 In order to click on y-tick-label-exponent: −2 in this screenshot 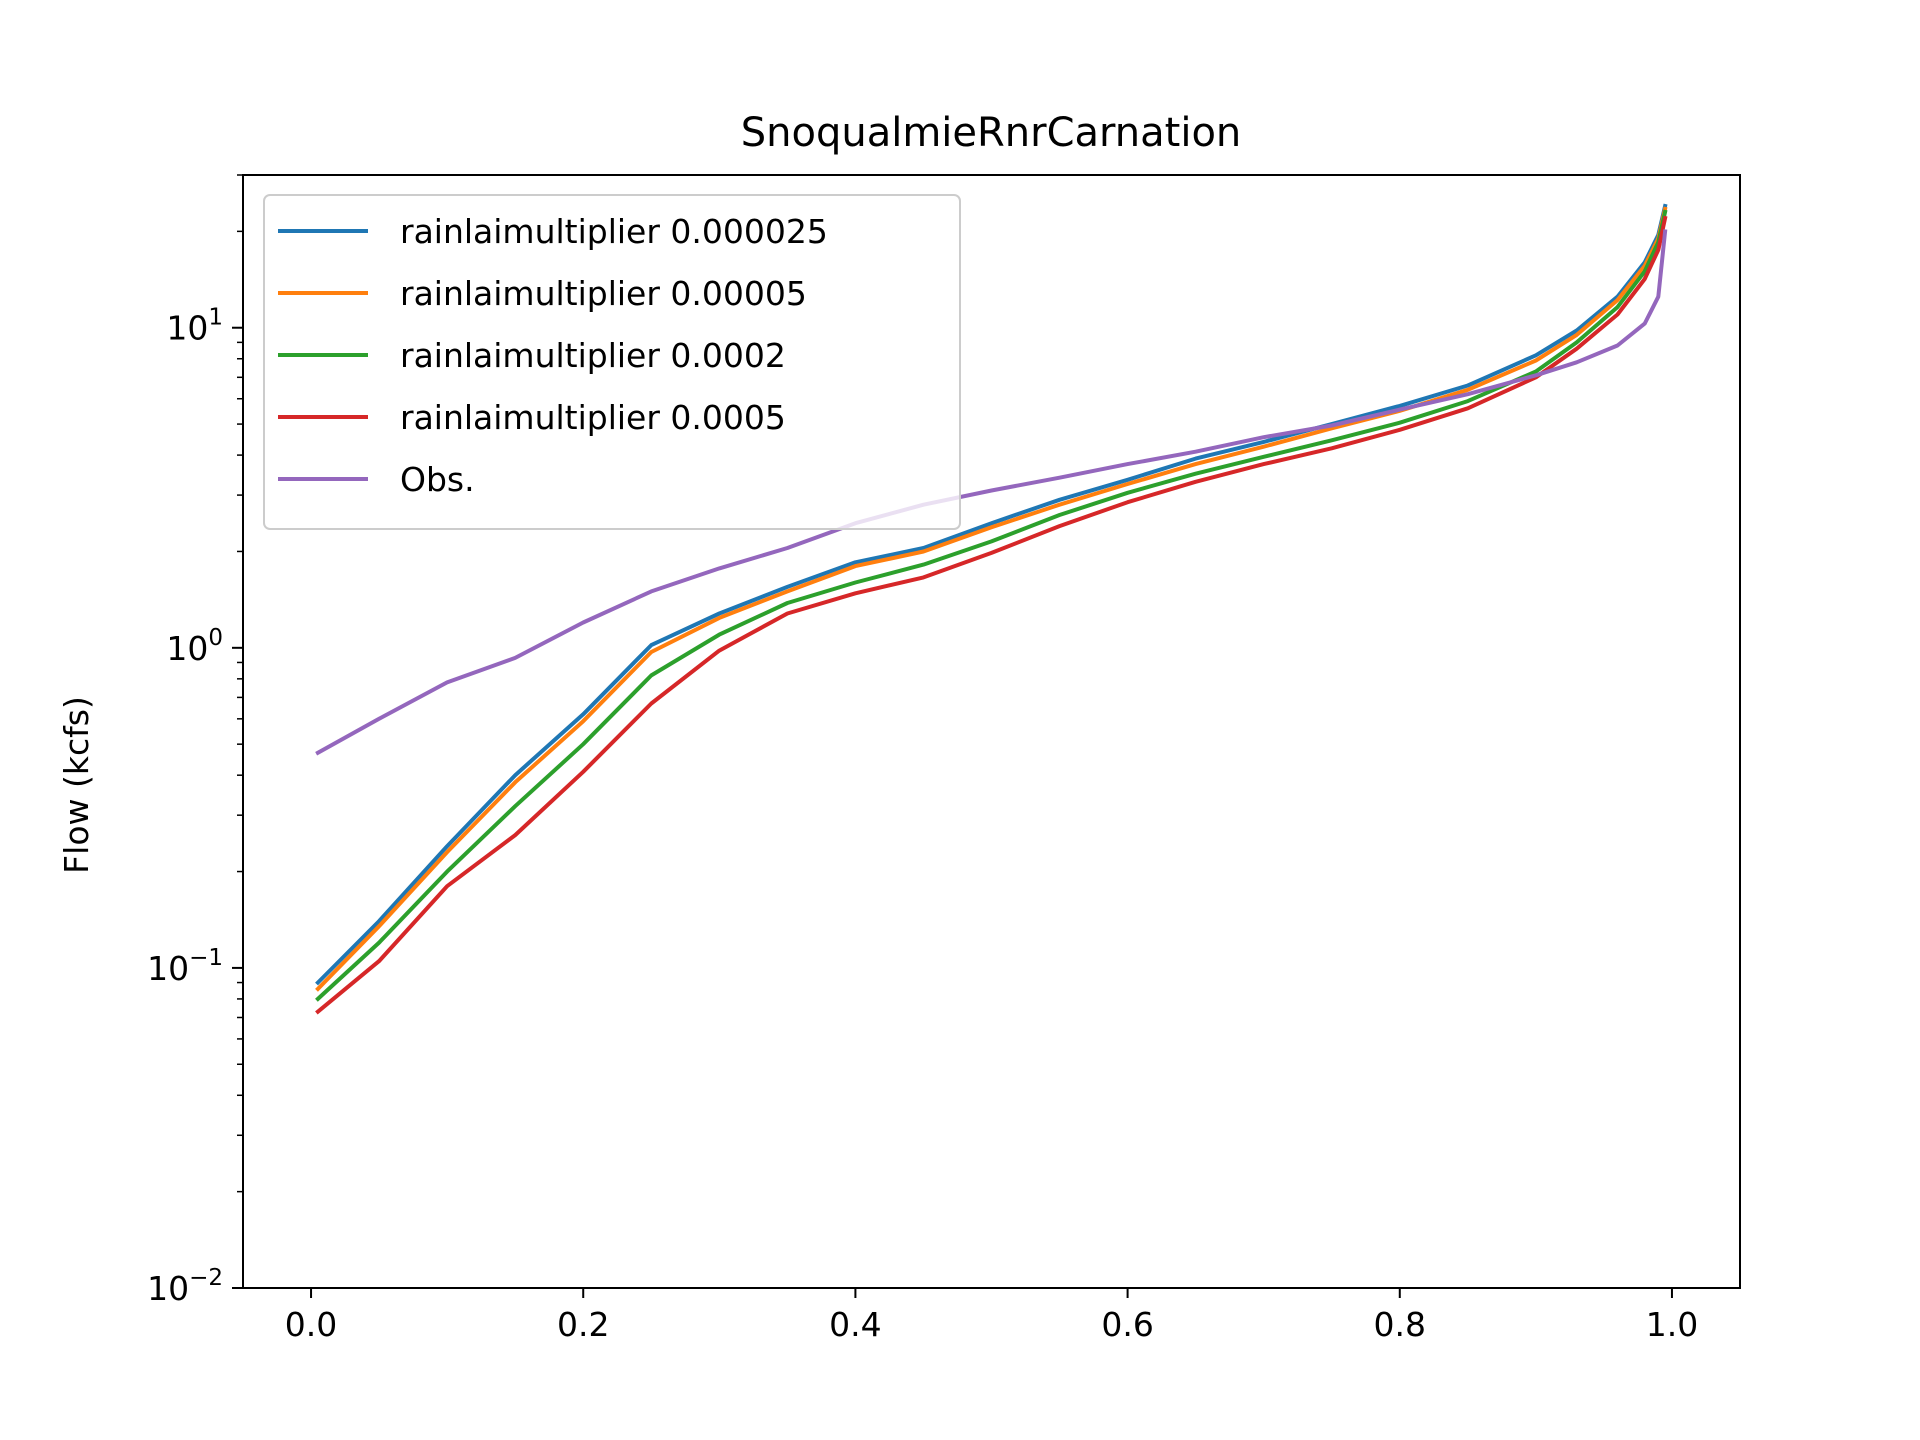, I will do `click(206, 1278)`.